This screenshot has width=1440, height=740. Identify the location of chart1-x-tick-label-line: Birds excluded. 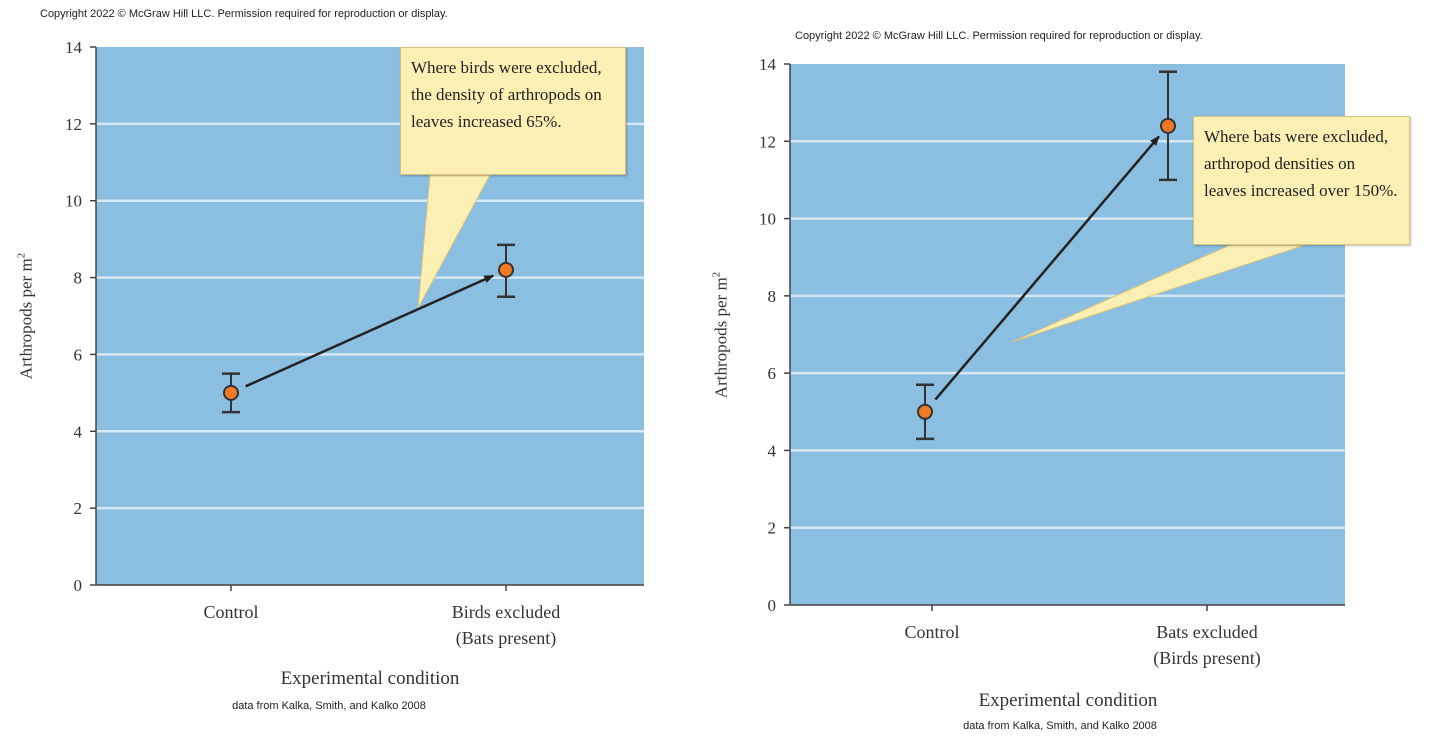
(506, 612).